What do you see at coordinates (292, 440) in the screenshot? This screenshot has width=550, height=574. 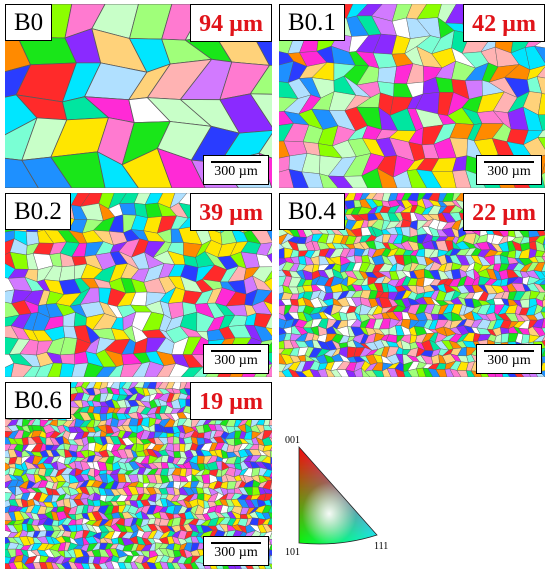 I see `ipf-label-001: 001` at bounding box center [292, 440].